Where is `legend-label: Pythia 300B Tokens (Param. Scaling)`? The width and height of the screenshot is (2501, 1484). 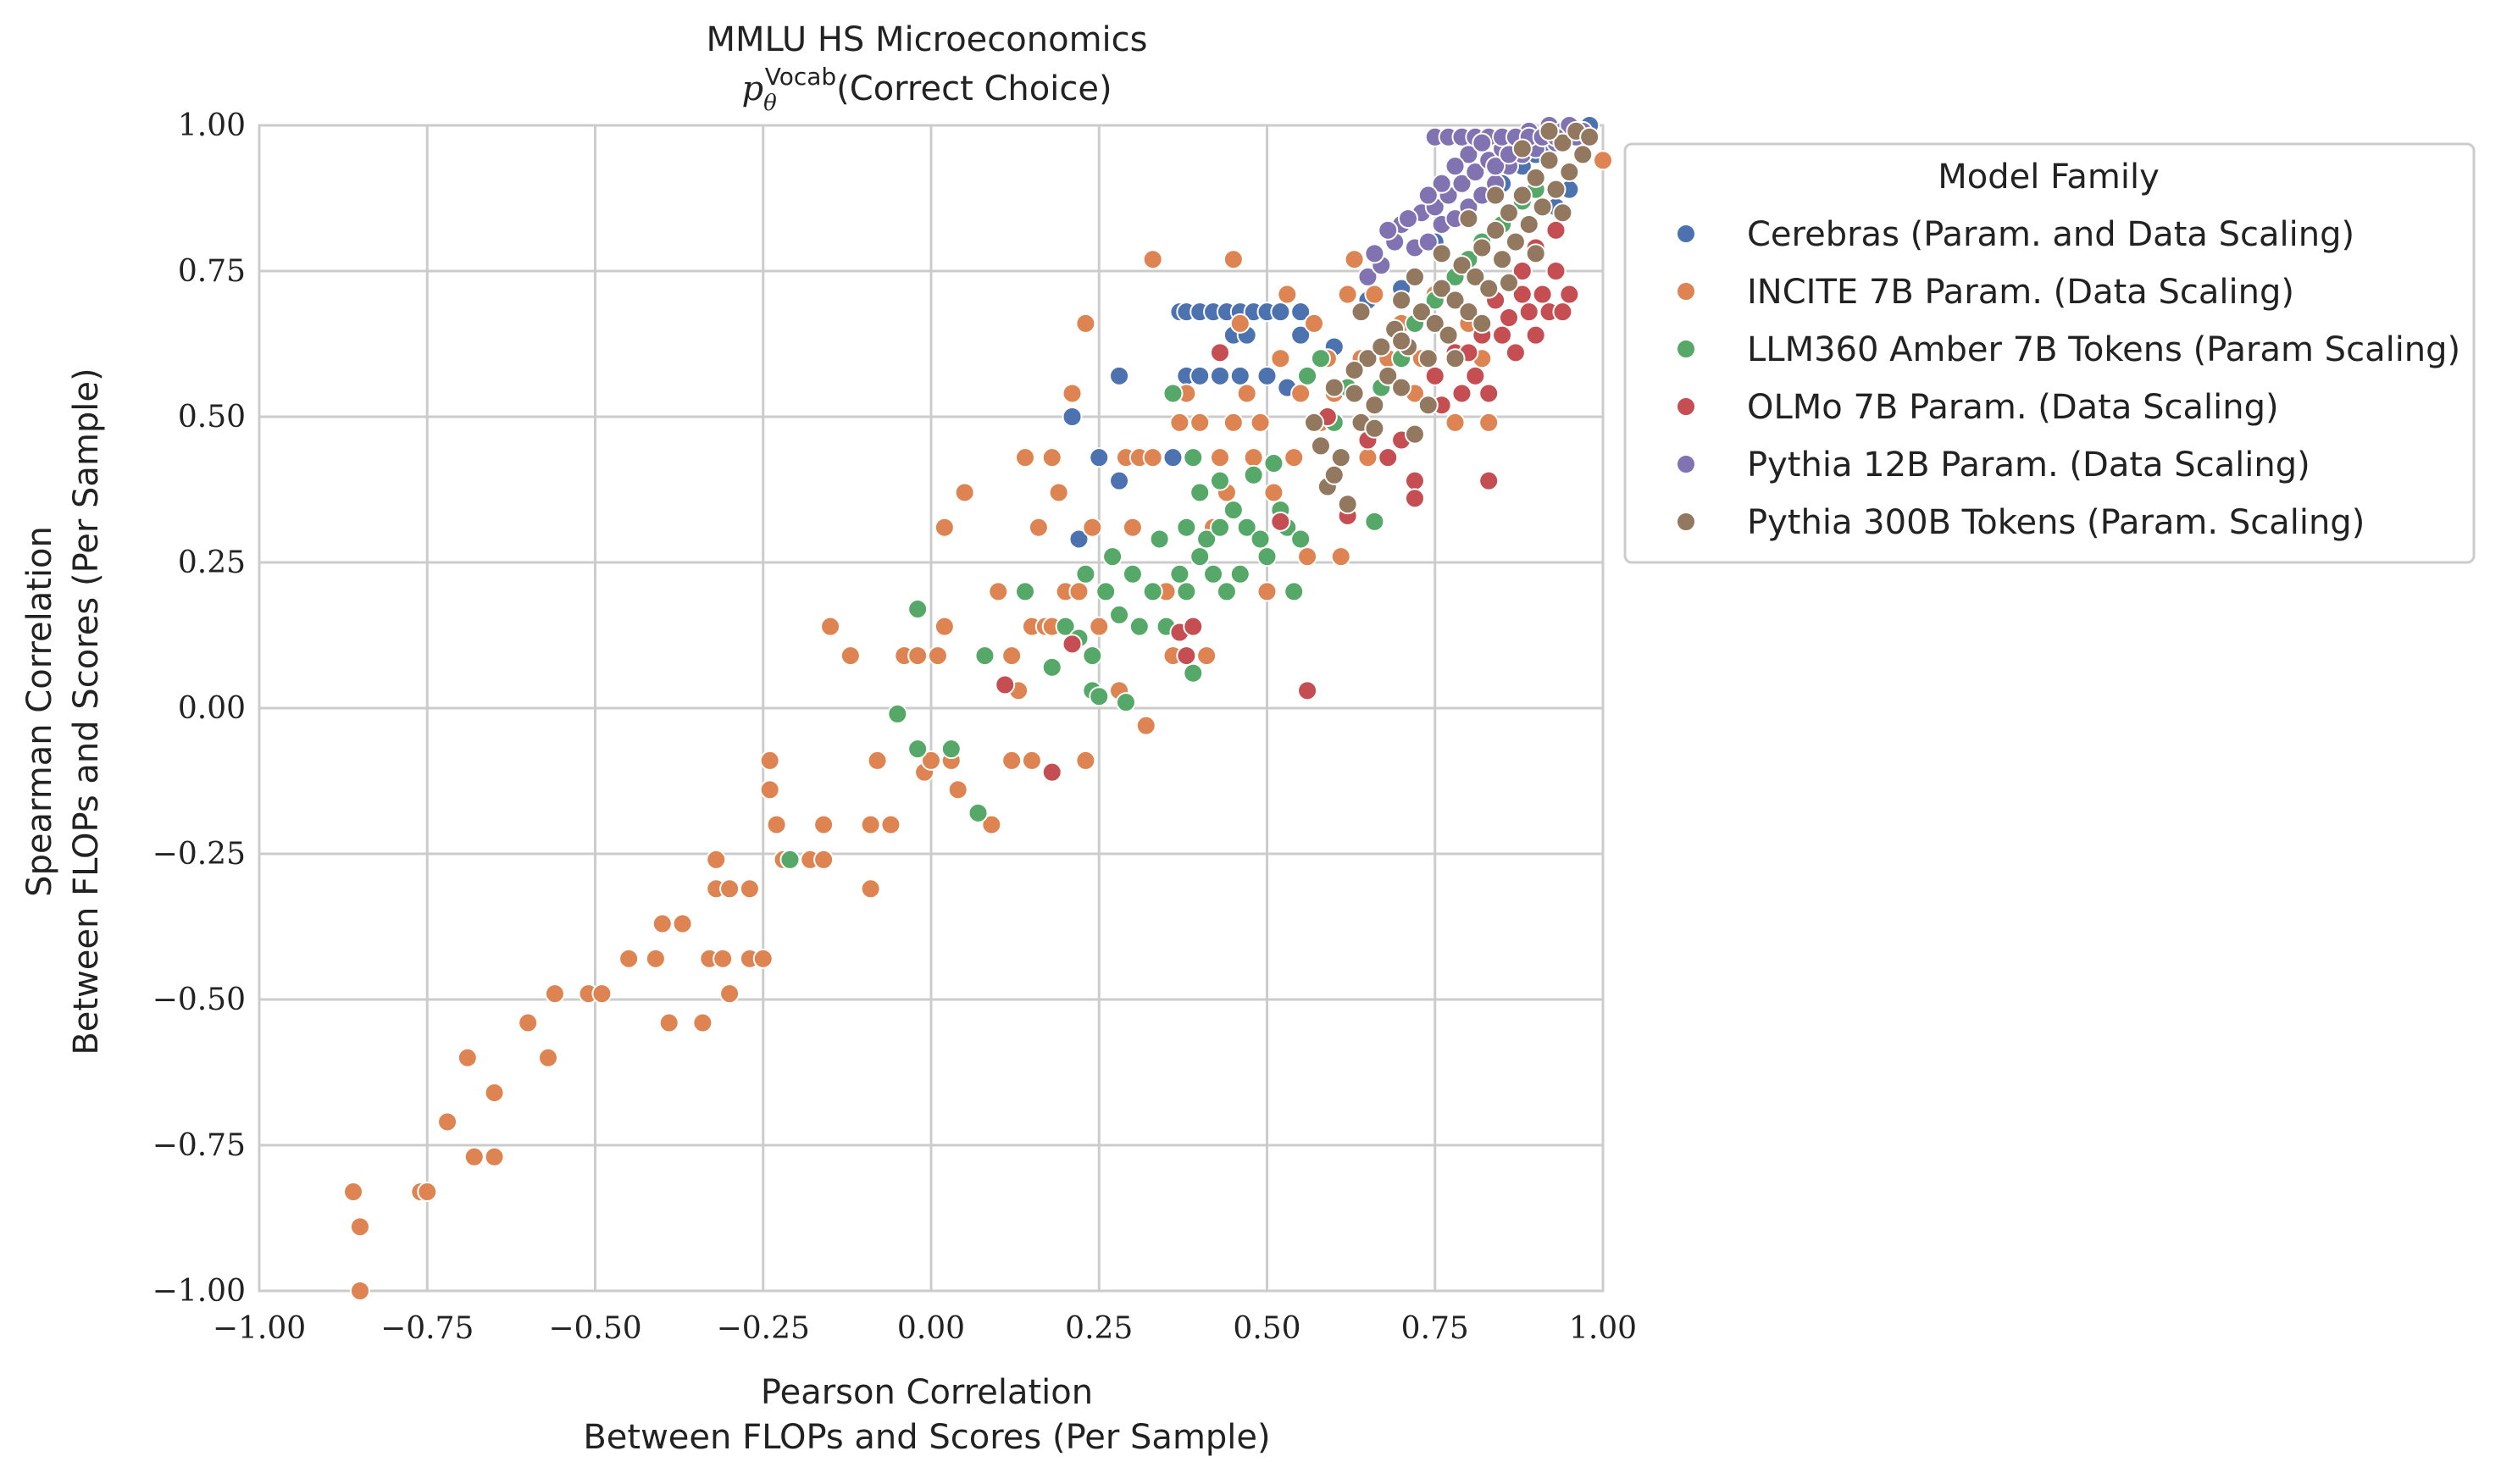
legend-label: Pythia 300B Tokens (Param. Scaling) is located at coordinates (2056, 522).